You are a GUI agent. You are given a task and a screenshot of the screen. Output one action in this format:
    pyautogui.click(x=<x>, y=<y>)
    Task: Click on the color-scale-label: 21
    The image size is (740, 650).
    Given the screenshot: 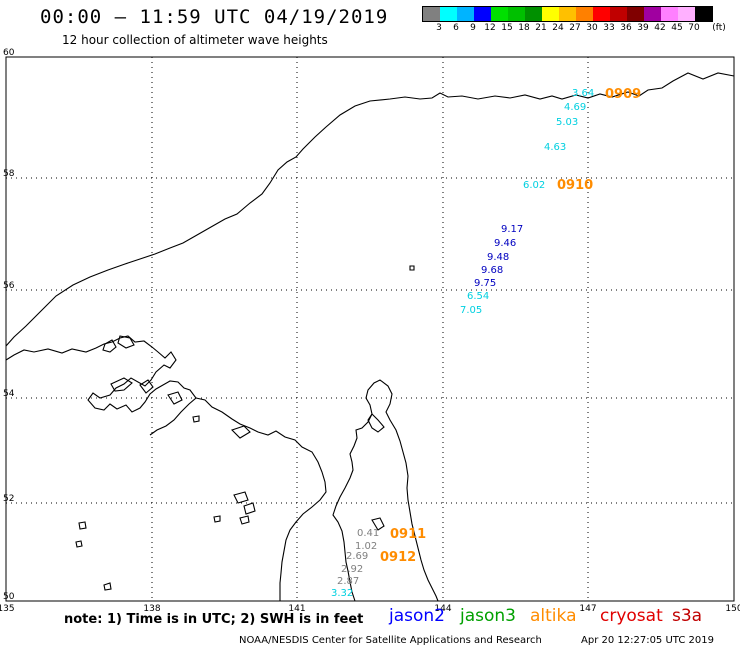 What is the action you would take?
    pyautogui.click(x=541, y=28)
    